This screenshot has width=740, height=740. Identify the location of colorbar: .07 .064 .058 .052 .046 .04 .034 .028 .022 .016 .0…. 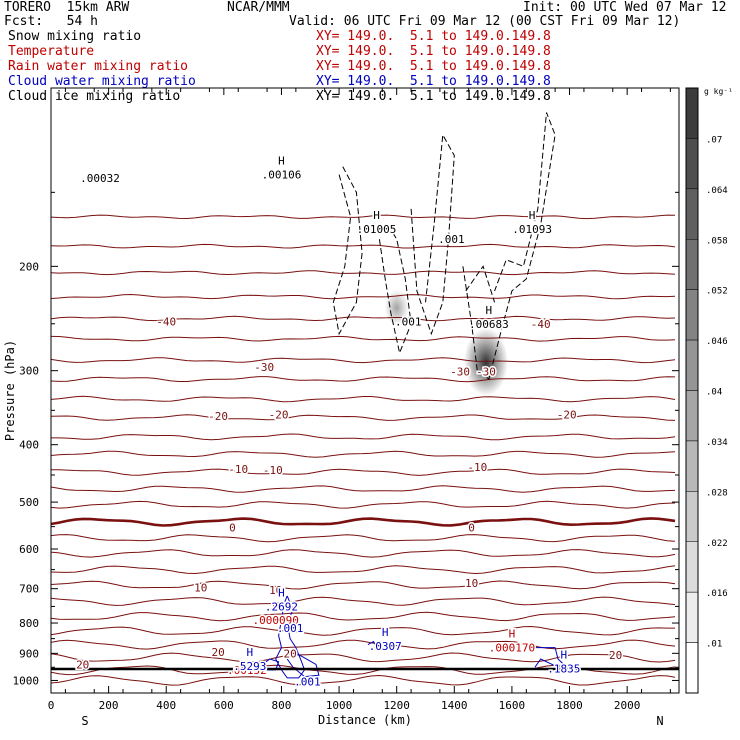
(709, 390).